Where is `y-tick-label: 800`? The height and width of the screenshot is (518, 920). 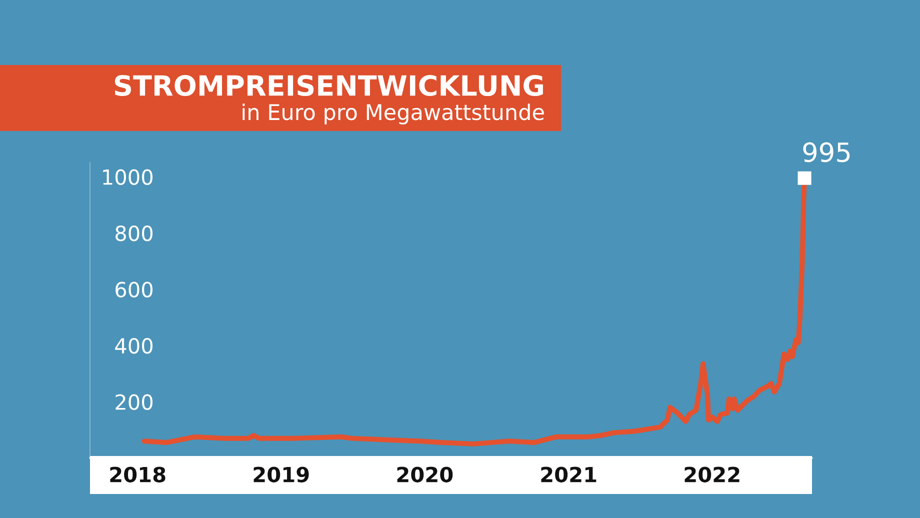
y-tick-label: 800 is located at coordinates (134, 233).